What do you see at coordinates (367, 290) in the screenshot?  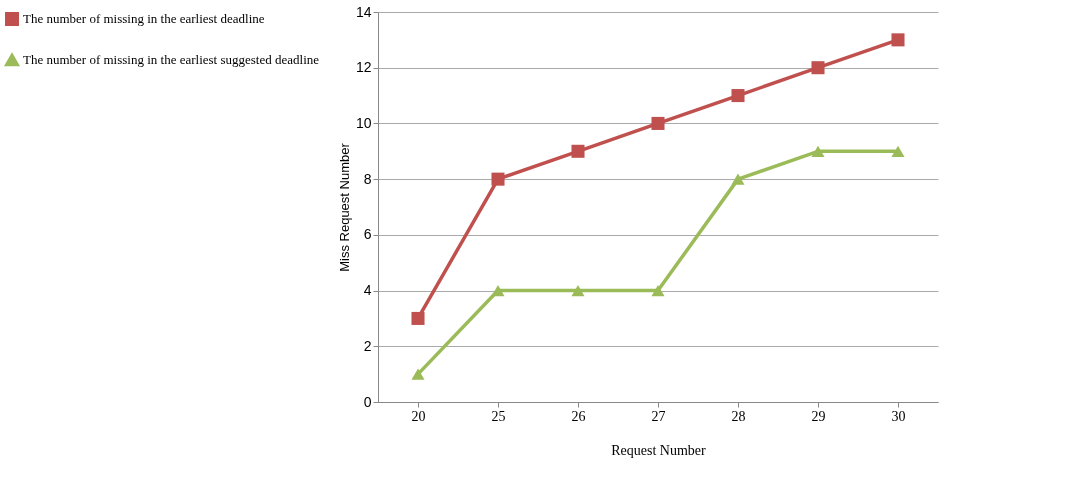 I see `y-tick-label: 4` at bounding box center [367, 290].